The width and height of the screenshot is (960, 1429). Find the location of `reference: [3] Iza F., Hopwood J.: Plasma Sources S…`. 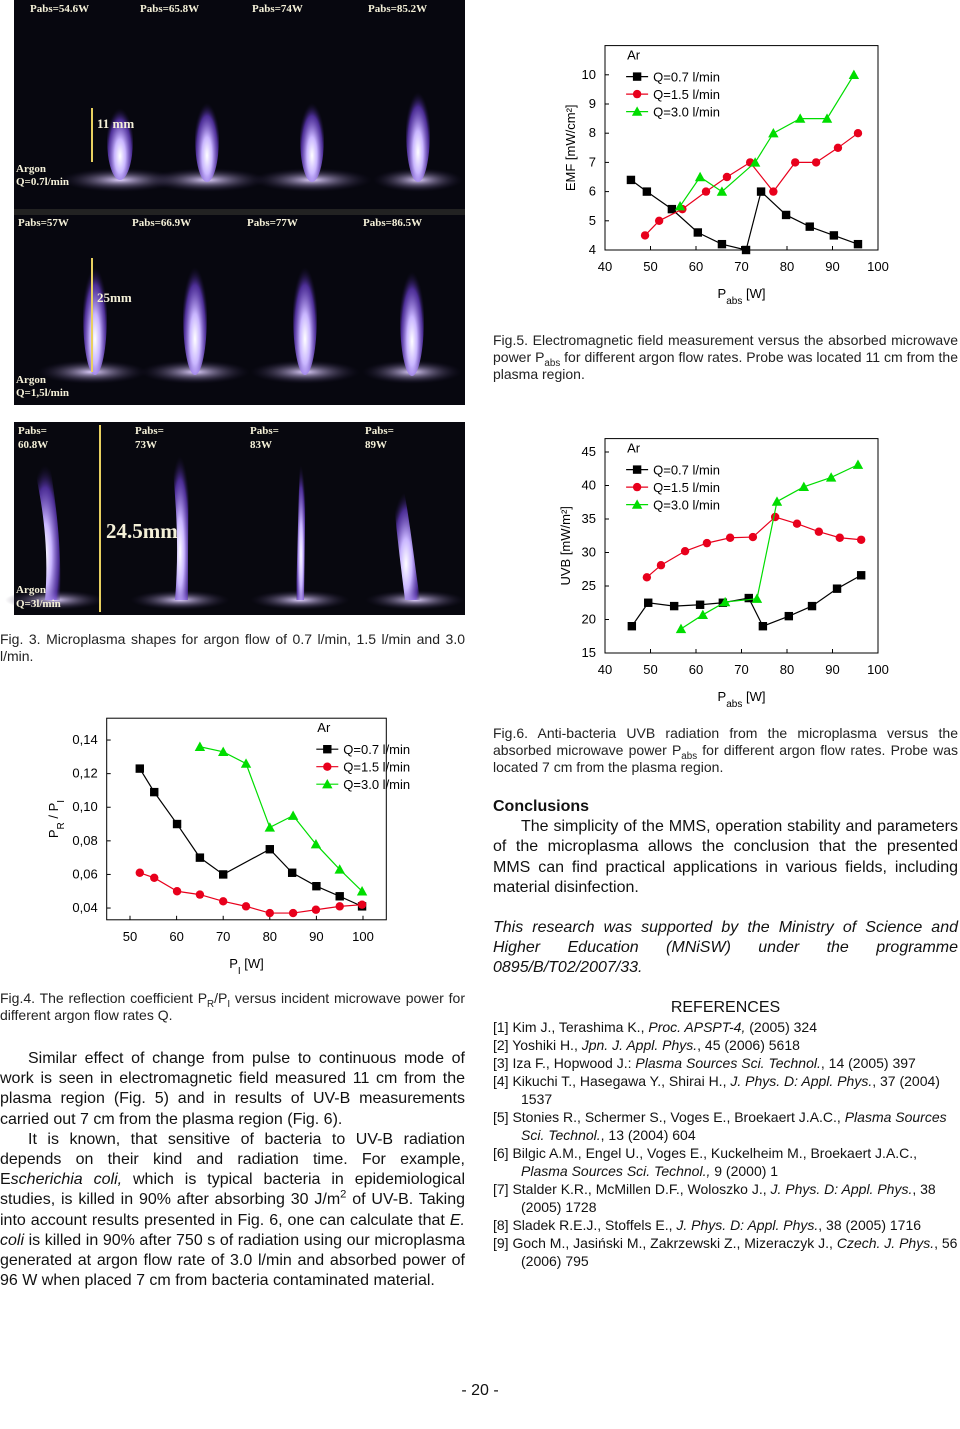

reference: [3] Iza F., Hopwood J.: Plasma Sources S… is located at coordinates (725, 1063).